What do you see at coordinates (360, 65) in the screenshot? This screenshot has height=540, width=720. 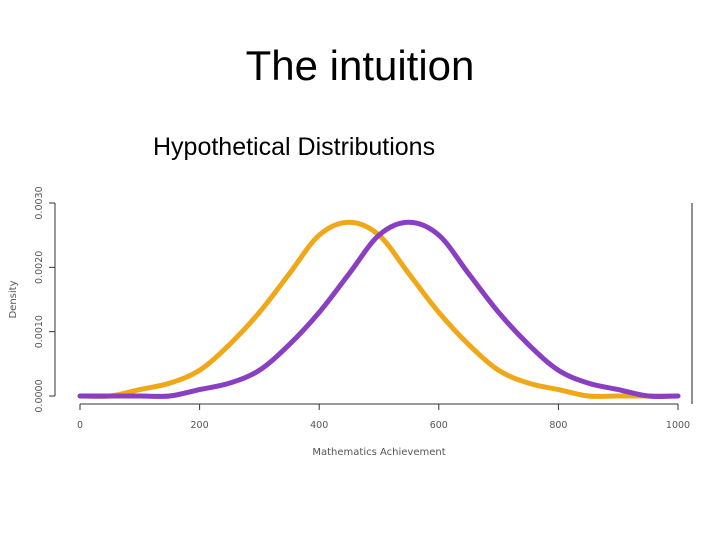 I see `slide-title: The intuition` at bounding box center [360, 65].